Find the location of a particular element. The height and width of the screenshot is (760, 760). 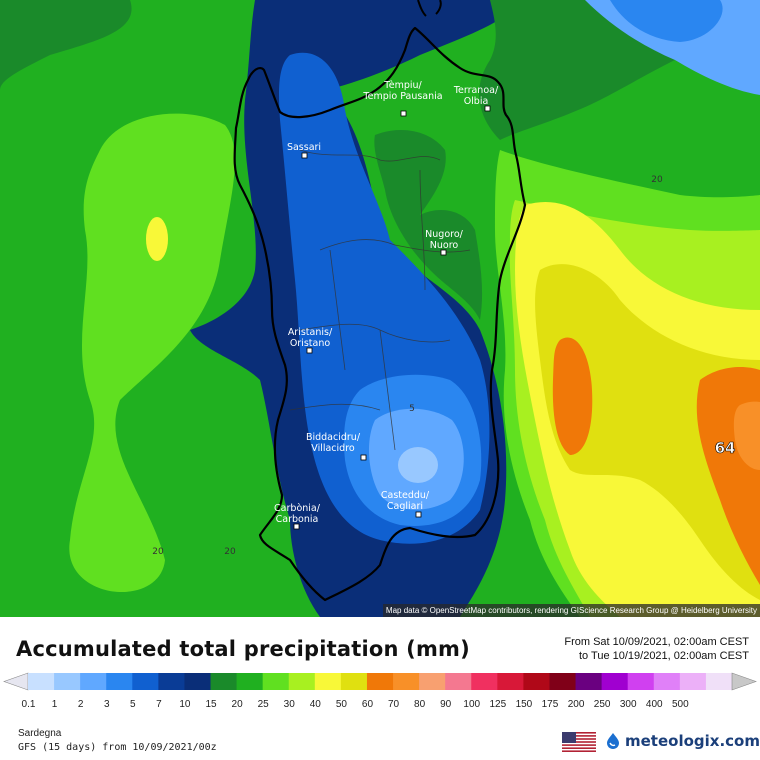

svg-text: Carbonia is located at coordinates (297, 519).